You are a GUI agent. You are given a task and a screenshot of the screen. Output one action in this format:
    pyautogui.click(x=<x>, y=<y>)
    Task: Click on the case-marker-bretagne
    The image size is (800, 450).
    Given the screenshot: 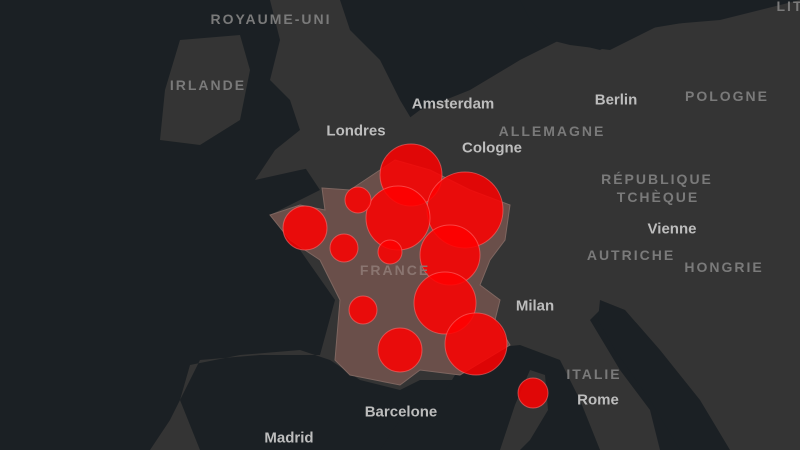 What is the action you would take?
    pyautogui.click(x=305, y=228)
    